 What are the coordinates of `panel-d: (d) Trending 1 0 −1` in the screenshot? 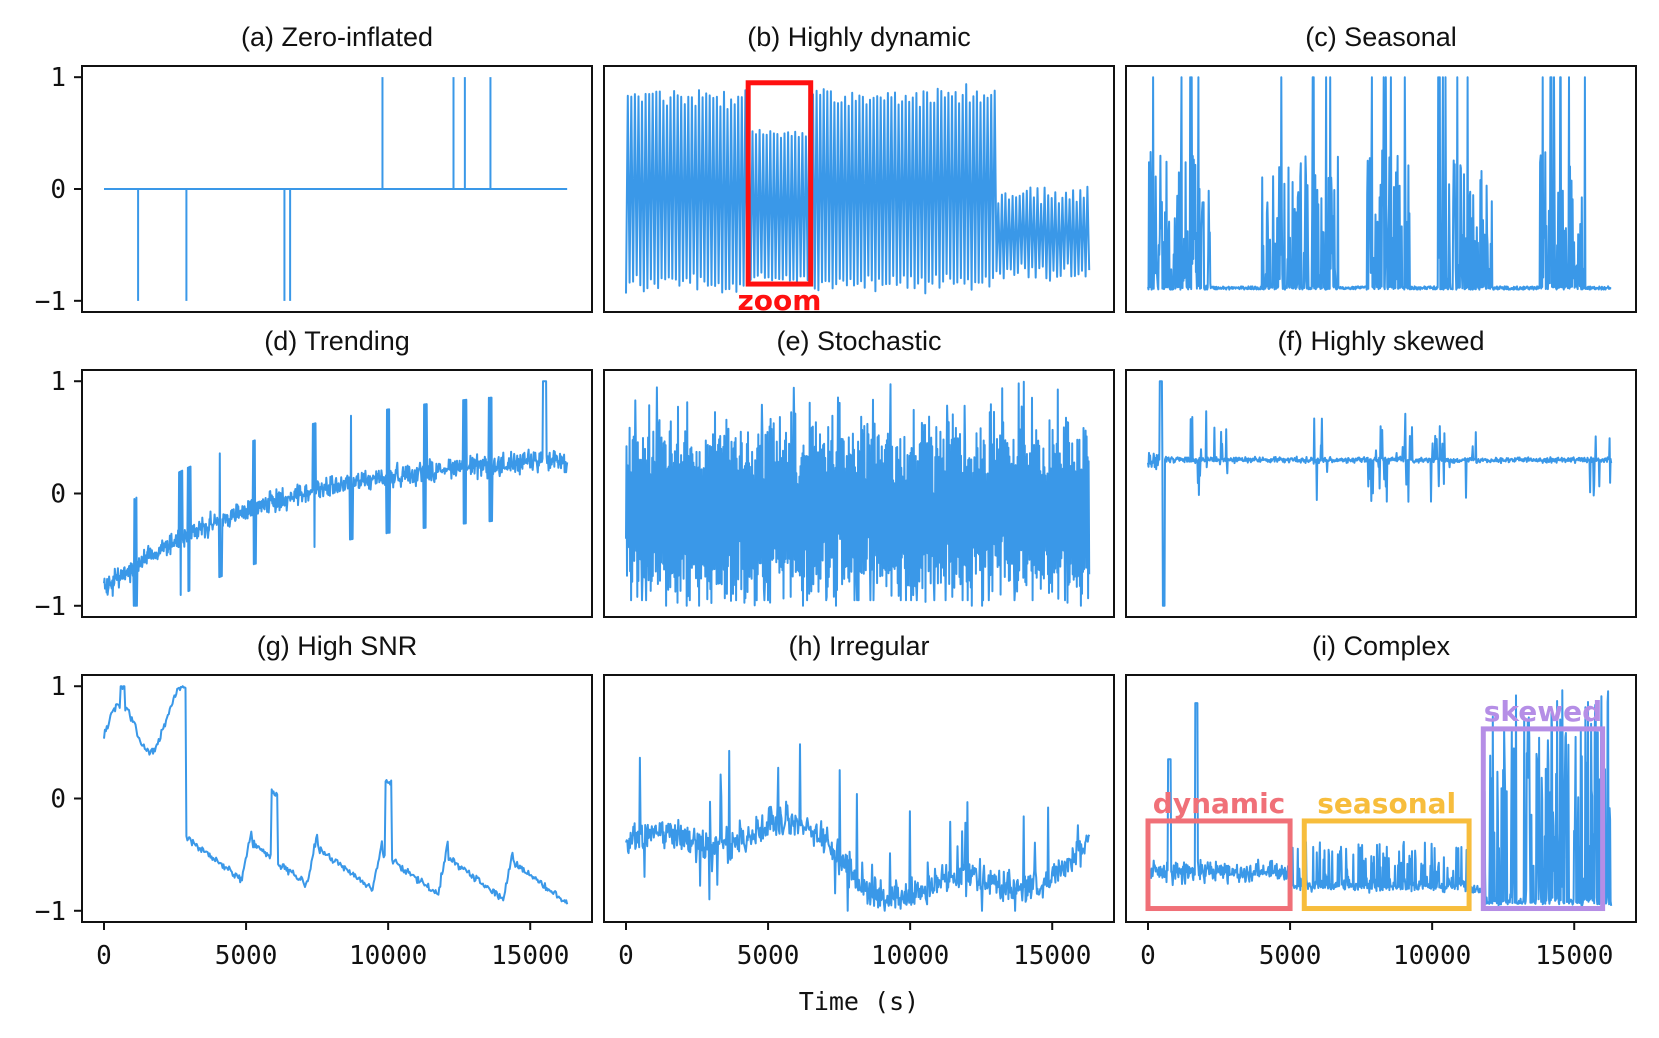 It's located at (314, 474).